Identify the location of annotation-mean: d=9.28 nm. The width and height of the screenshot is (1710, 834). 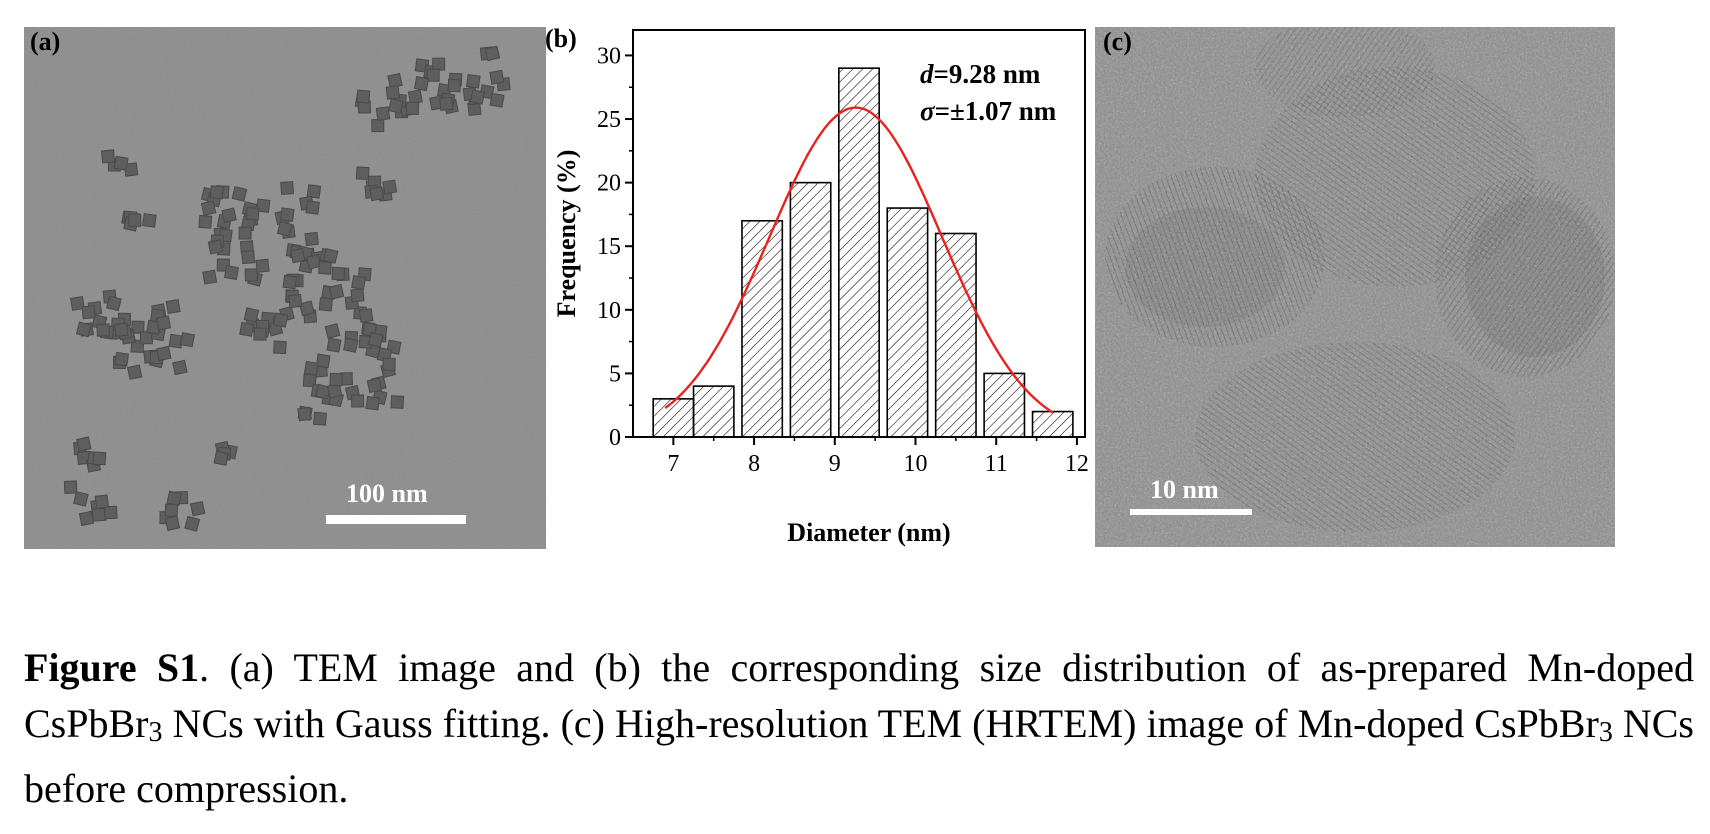
(980, 74).